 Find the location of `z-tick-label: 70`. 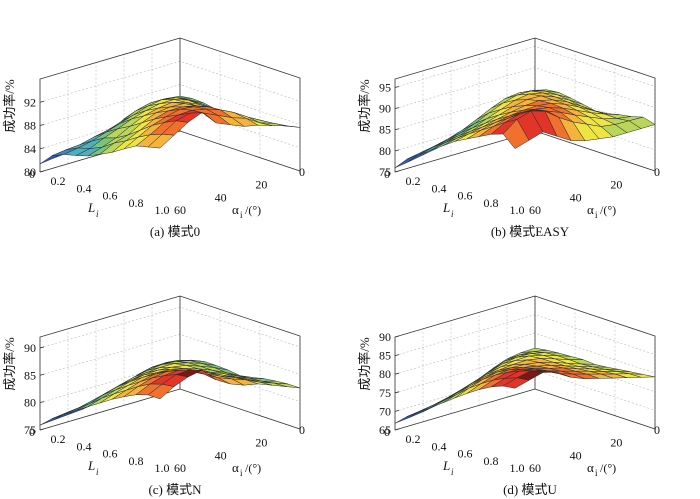

z-tick-label: 70 is located at coordinates (385, 411).